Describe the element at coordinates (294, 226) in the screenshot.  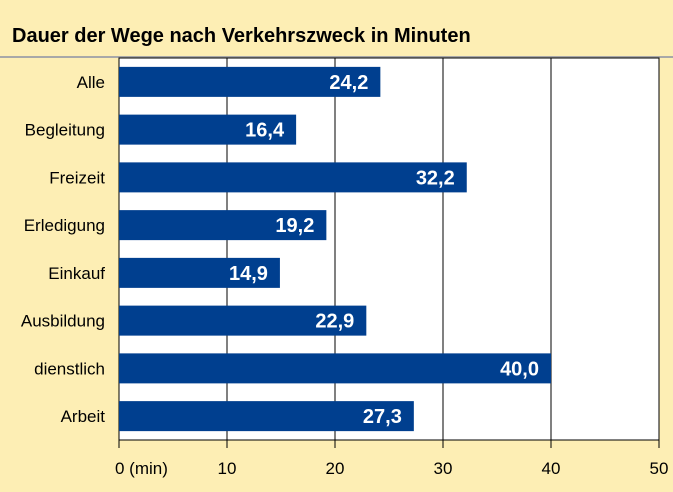
I see `data-label: 19,2` at that location.